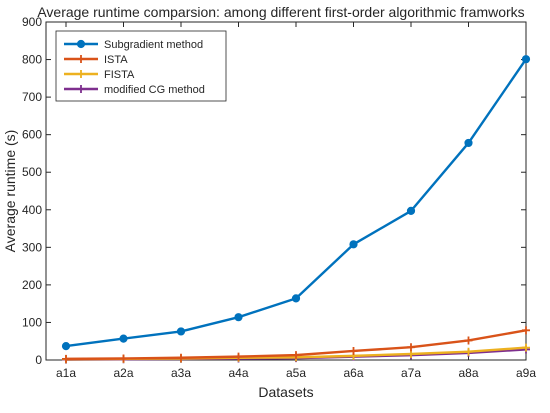 This screenshot has height=413, width=550. What do you see at coordinates (526, 373) in the screenshot?
I see `x-tick-label: a9a` at bounding box center [526, 373].